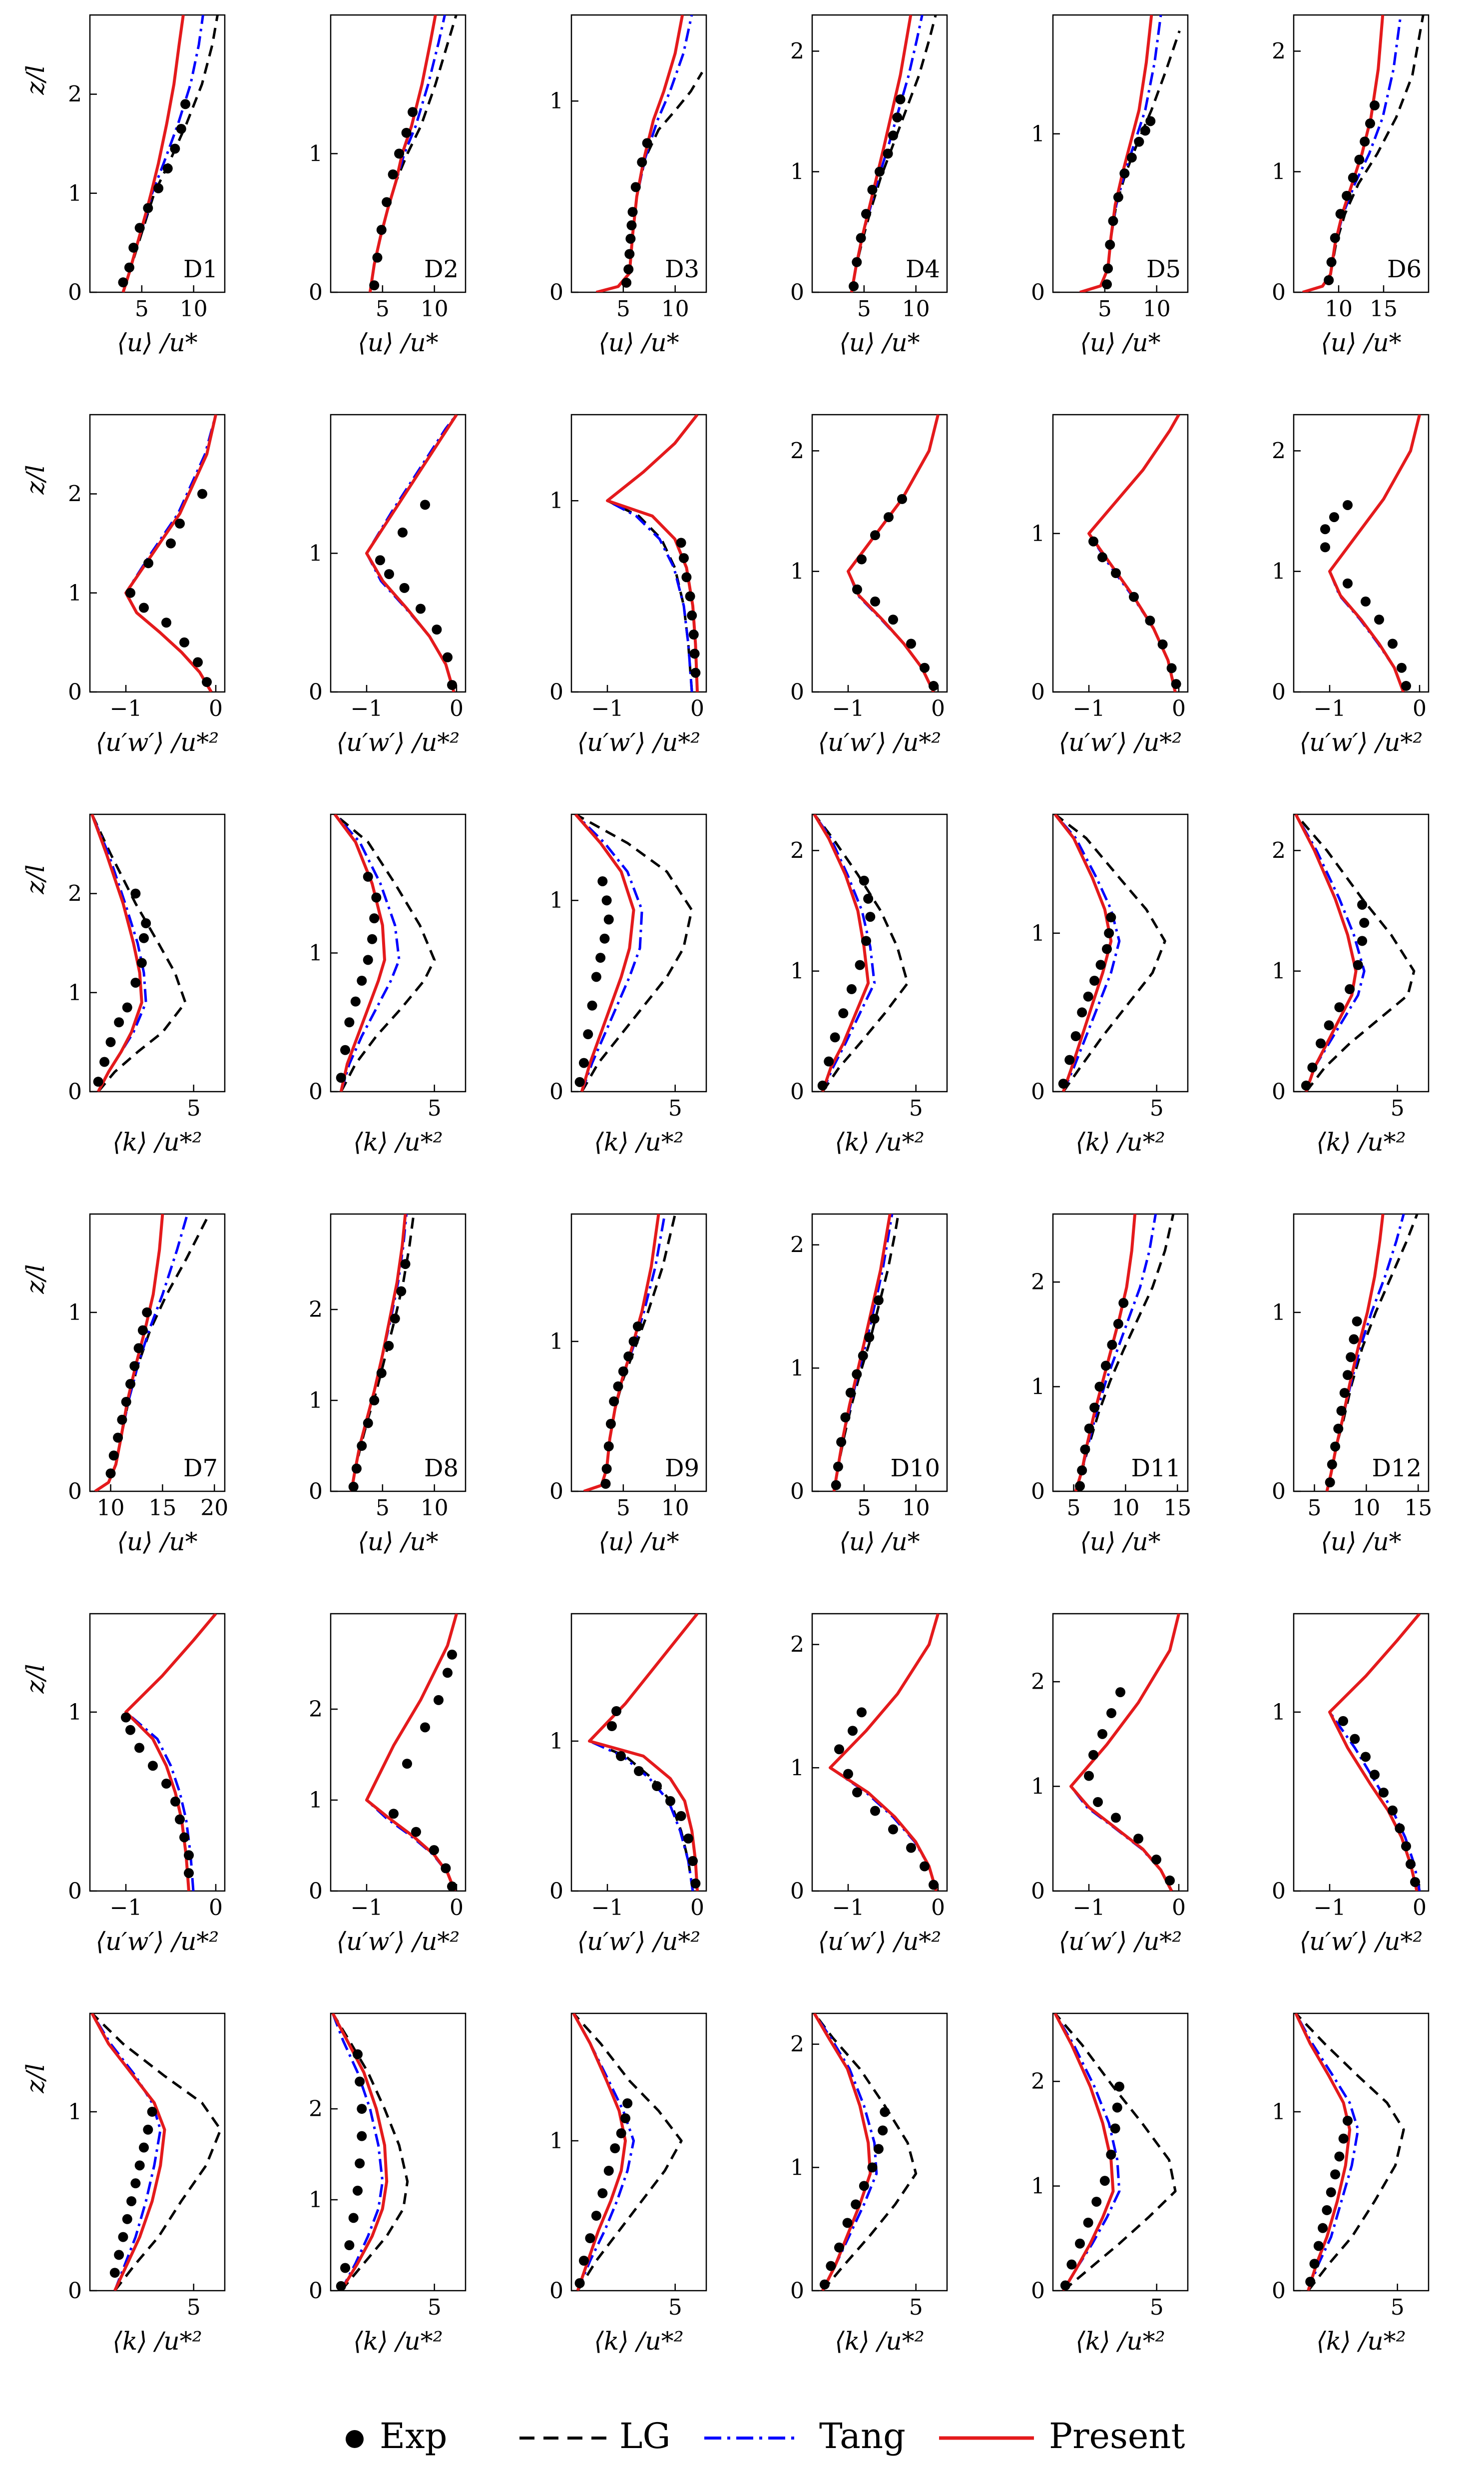 Image resolution: width=1484 pixels, height=2492 pixels. I want to click on panel-id: D7, so click(201, 1468).